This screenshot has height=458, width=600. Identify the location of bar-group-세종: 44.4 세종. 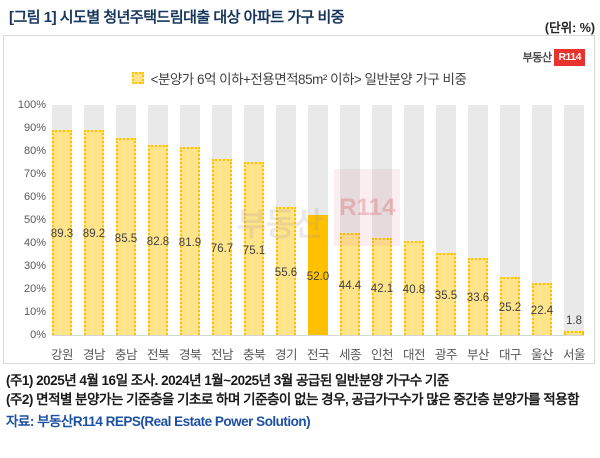
(350, 233).